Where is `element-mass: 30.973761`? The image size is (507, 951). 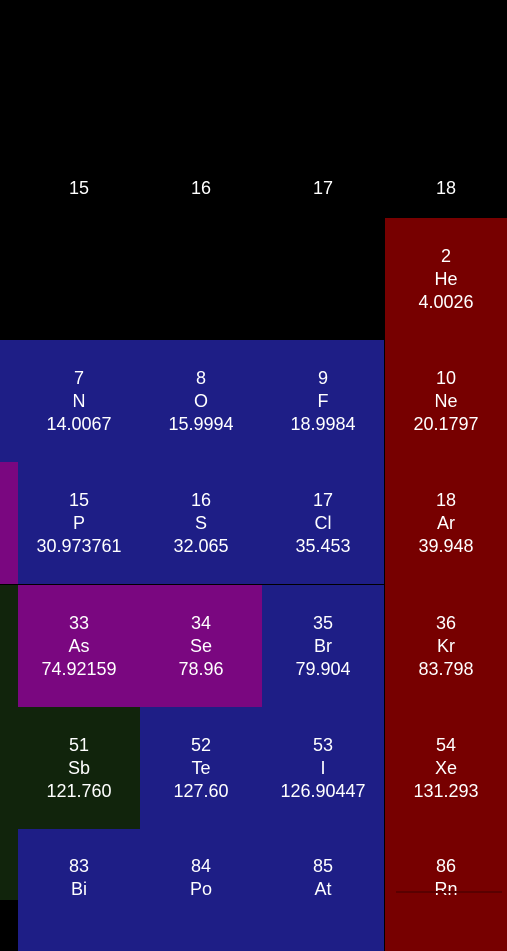
element-mass: 30.973761 is located at coordinates (79, 545).